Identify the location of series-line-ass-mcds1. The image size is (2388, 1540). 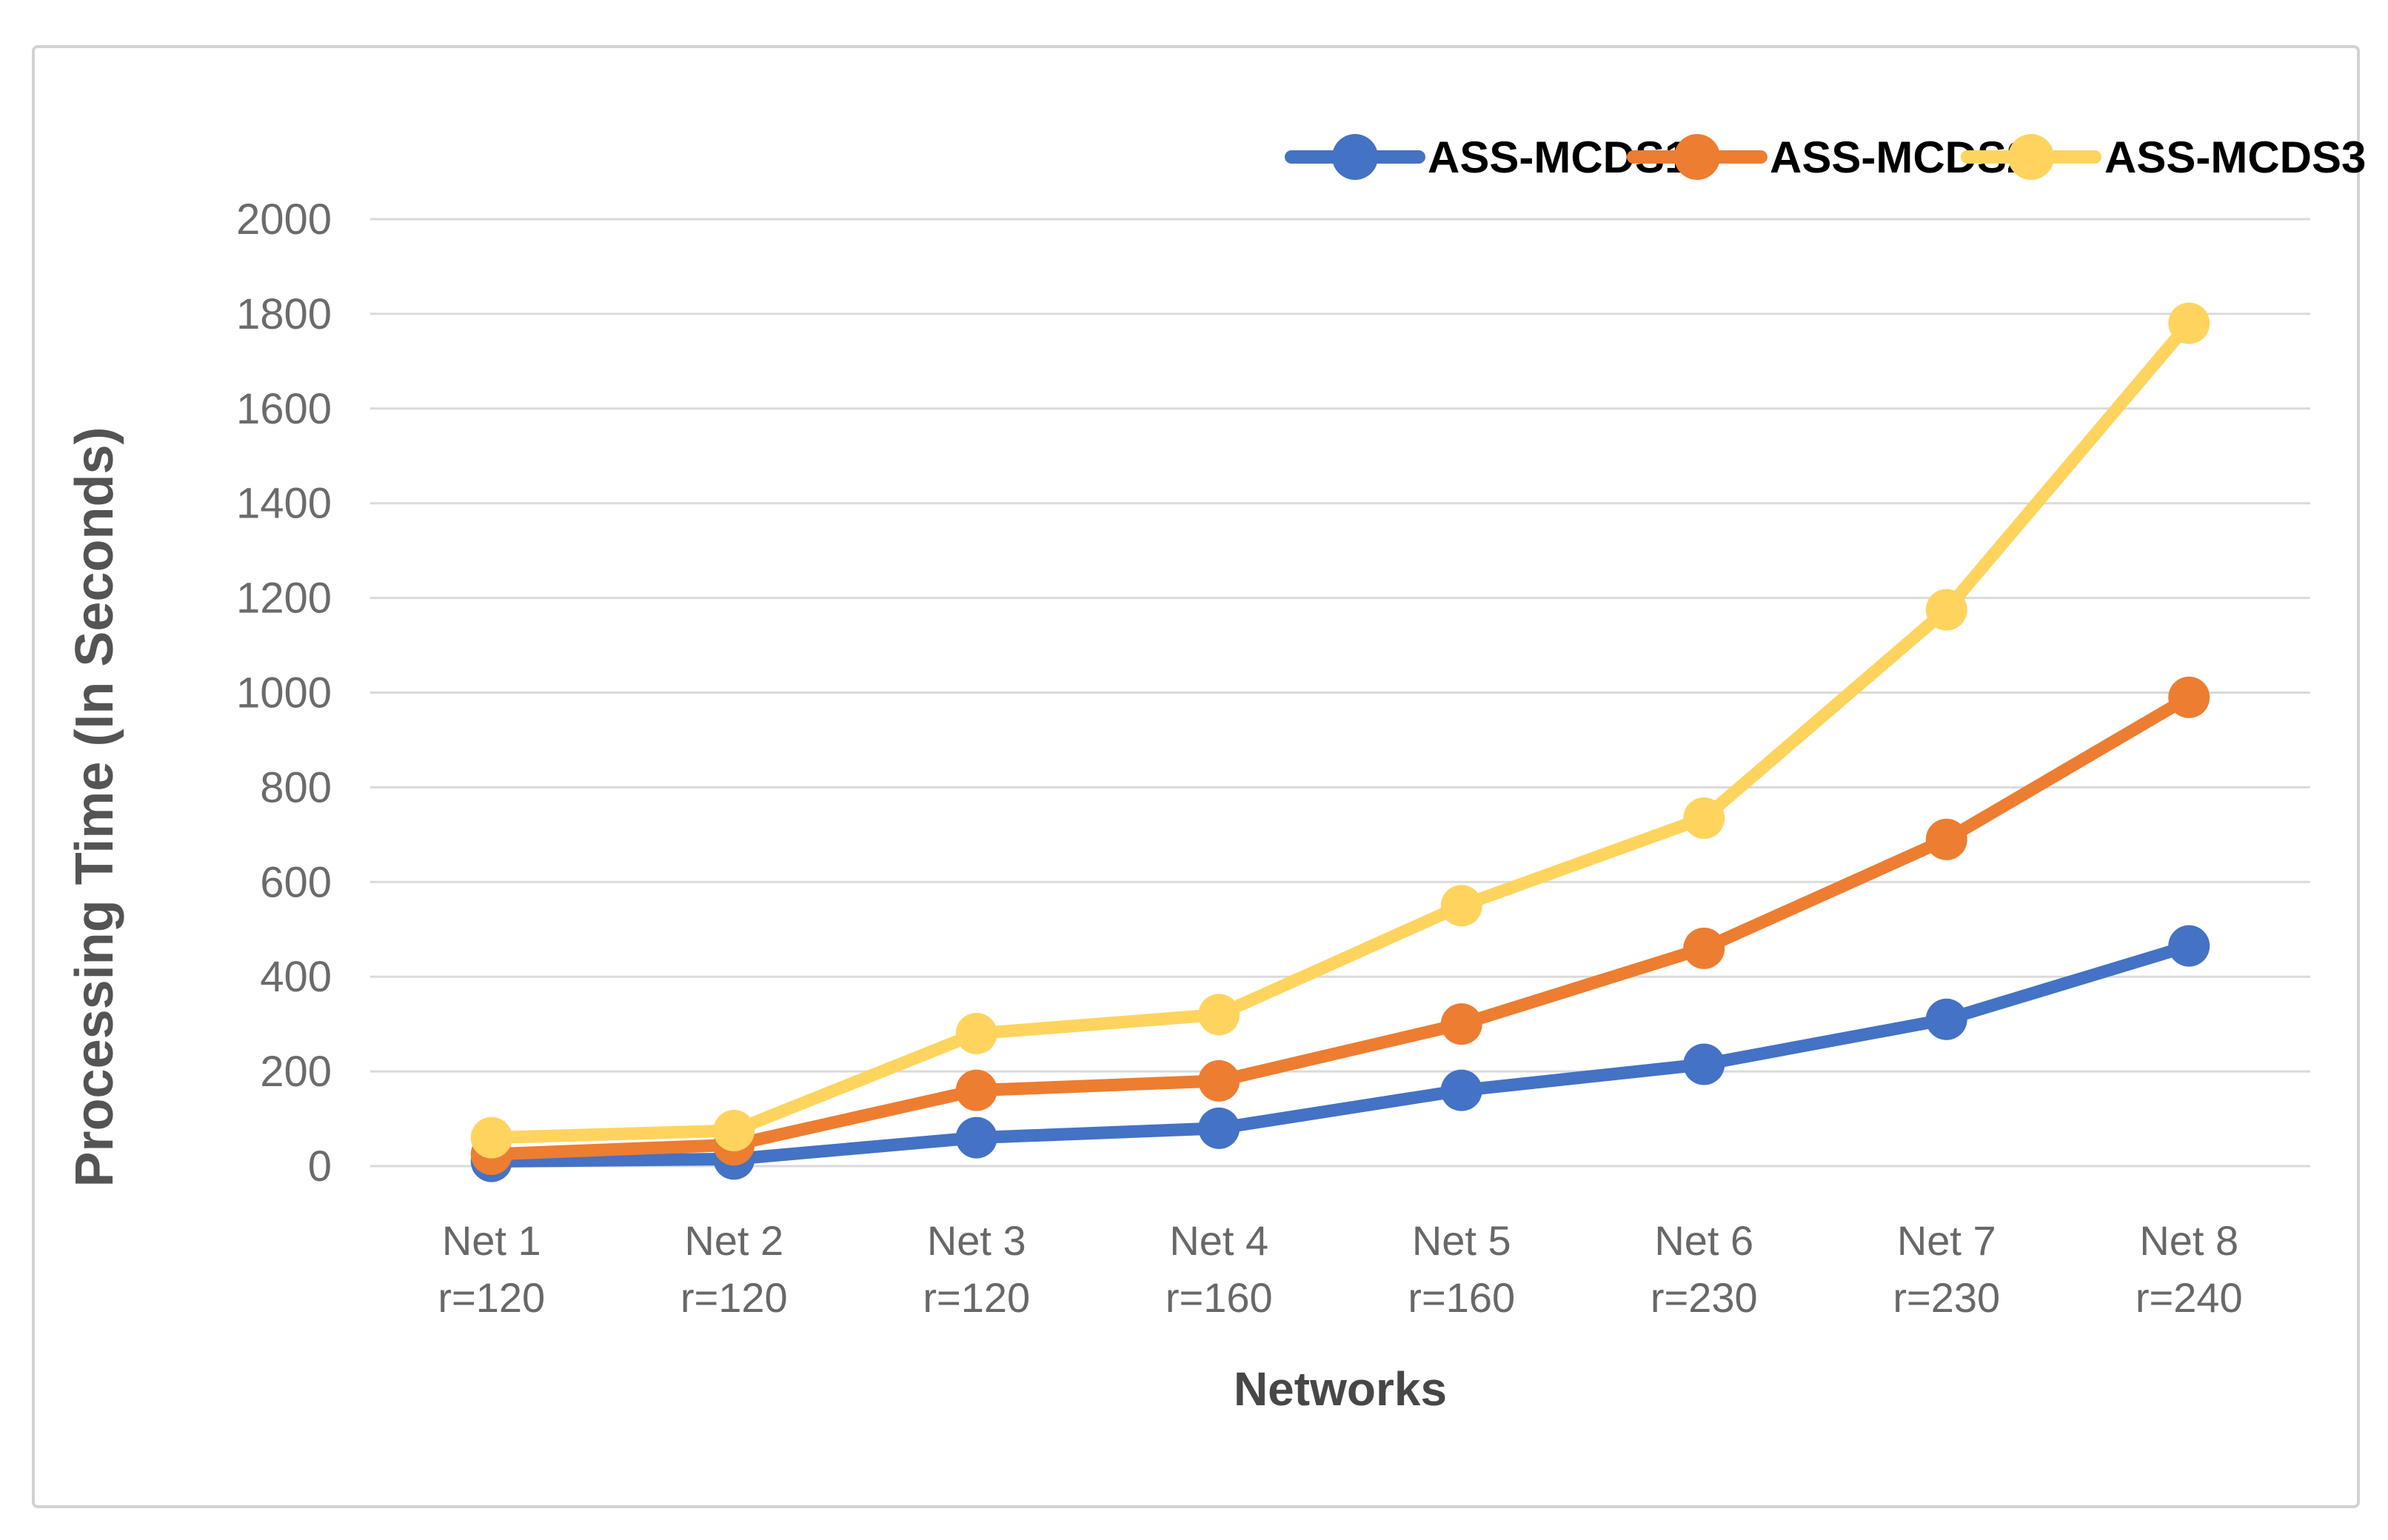
(1340, 1054).